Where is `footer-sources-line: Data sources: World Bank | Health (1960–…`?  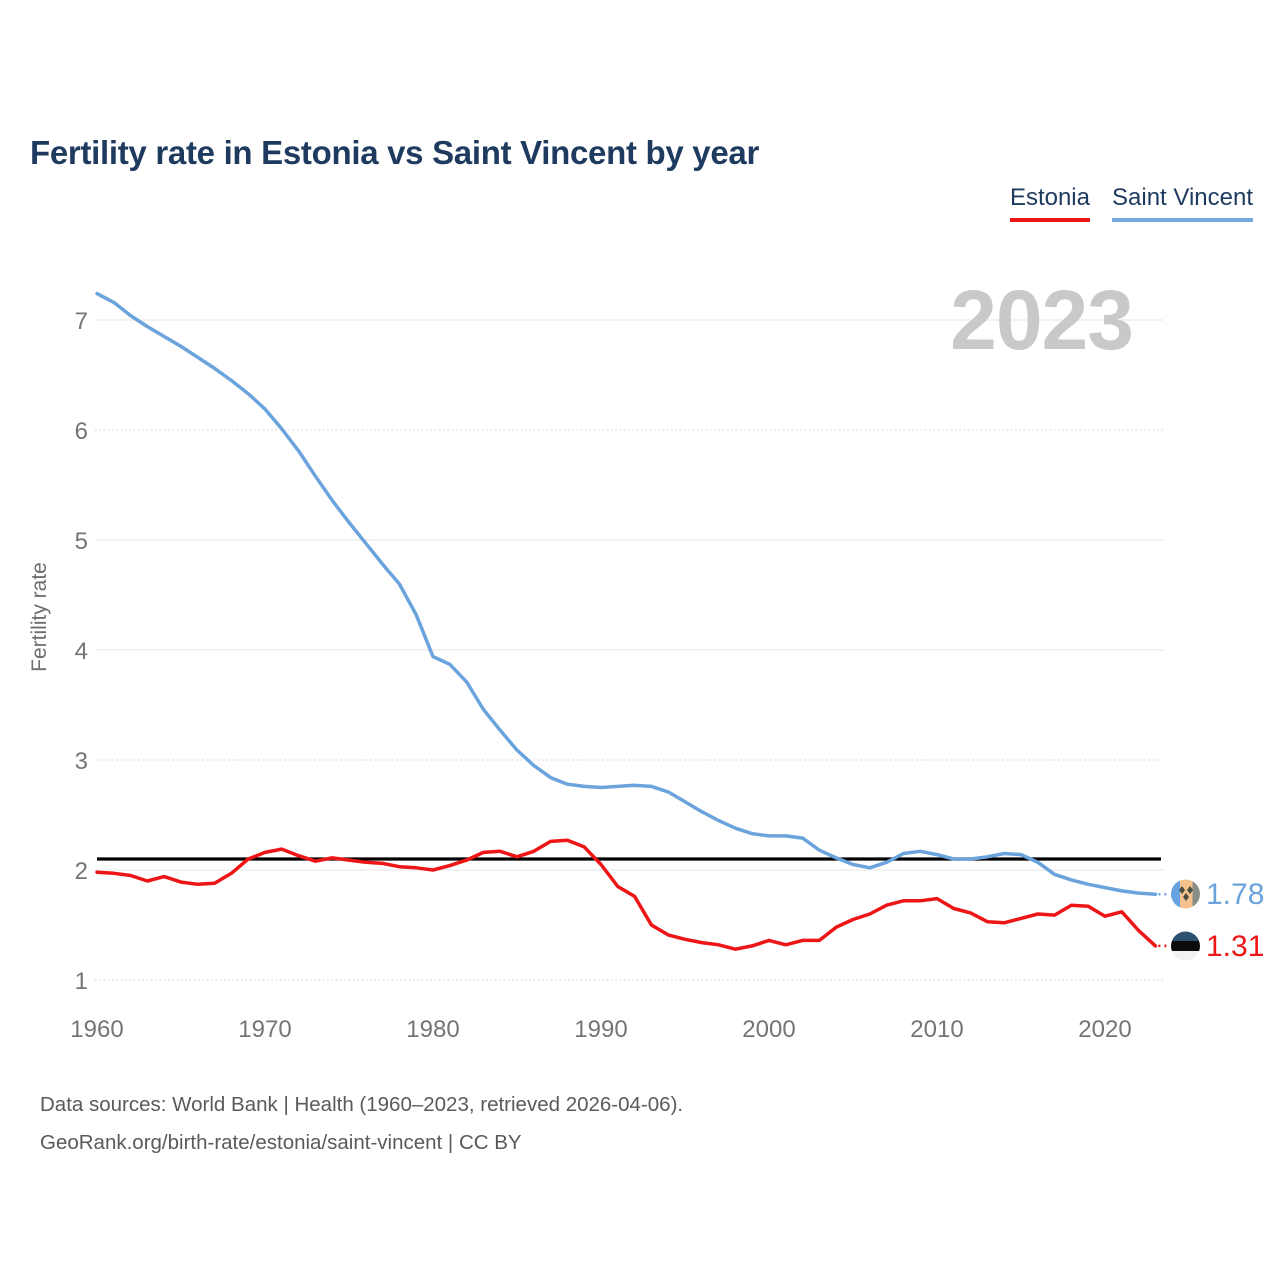 footer-sources-line: Data sources: World Bank | Health (1960–… is located at coordinates (362, 1104).